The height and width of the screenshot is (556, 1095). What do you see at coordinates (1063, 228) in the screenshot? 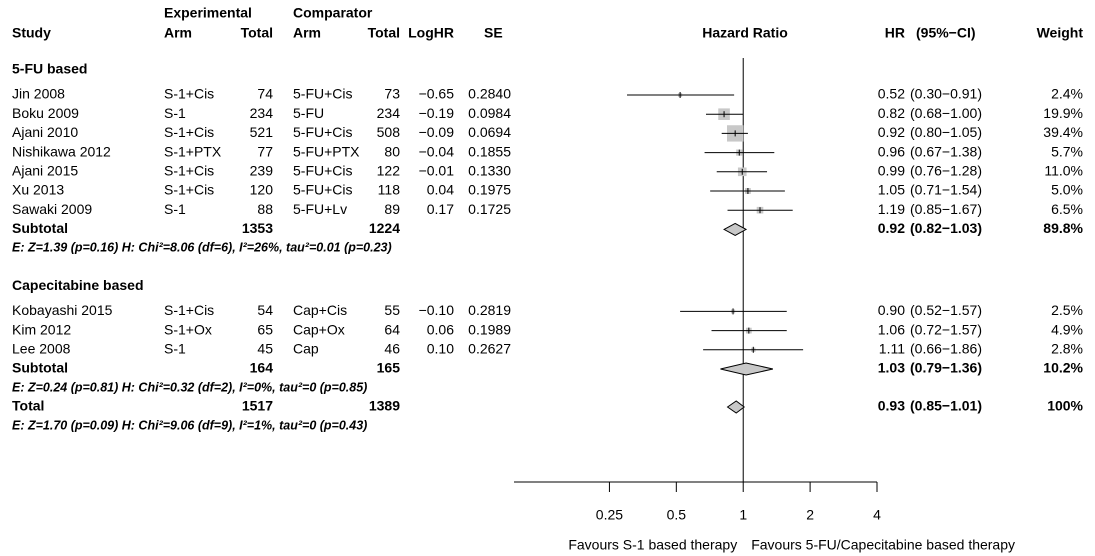
I see `summary-weight: 89.8%` at bounding box center [1063, 228].